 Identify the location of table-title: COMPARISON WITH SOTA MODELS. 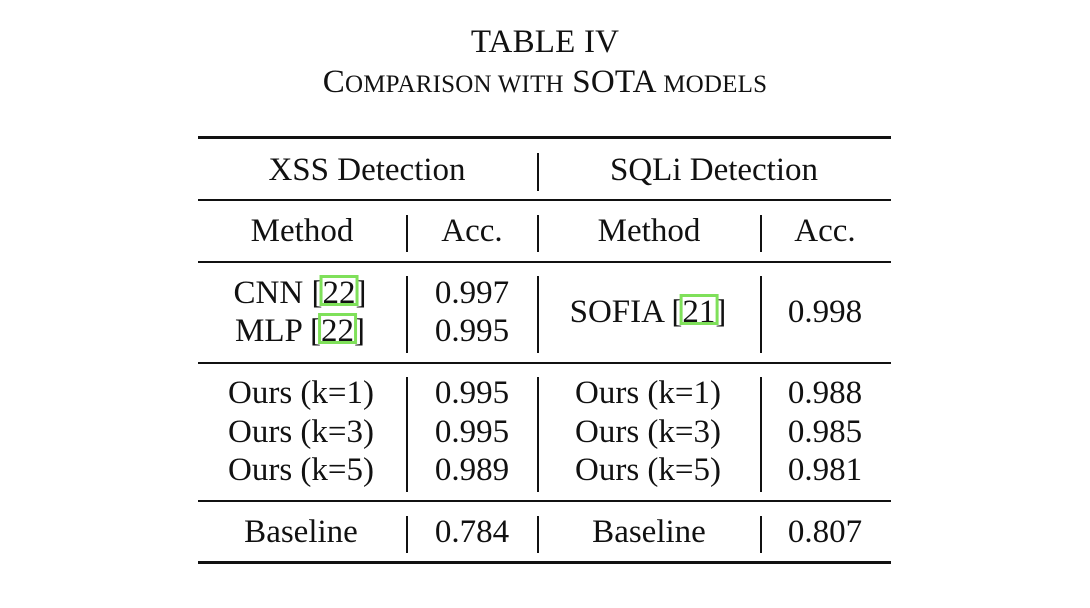
(545, 83).